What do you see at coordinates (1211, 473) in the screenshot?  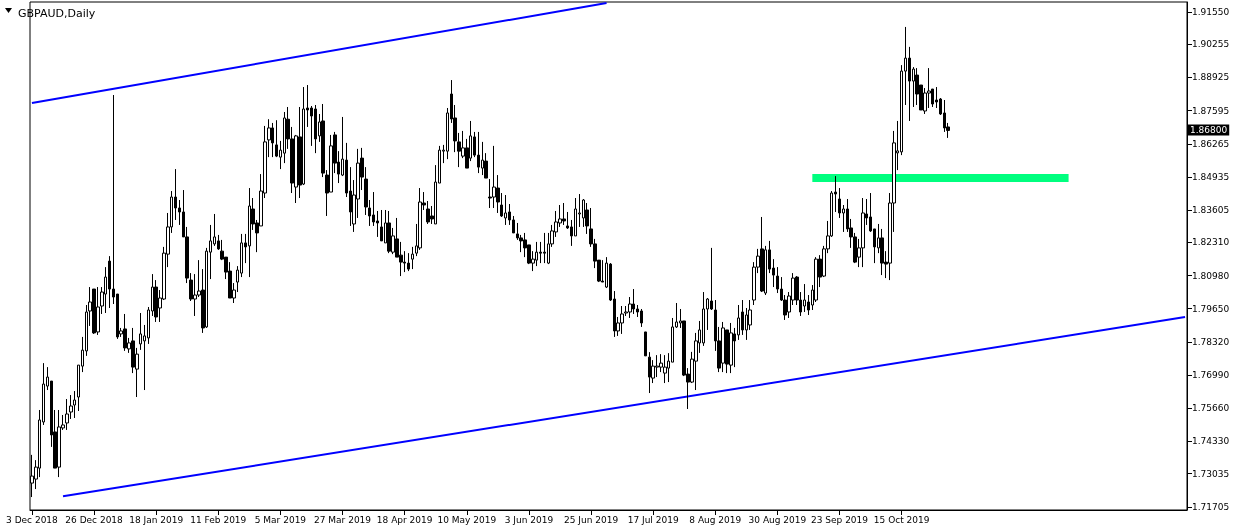 I see `y-tick-label: 1.73035` at bounding box center [1211, 473].